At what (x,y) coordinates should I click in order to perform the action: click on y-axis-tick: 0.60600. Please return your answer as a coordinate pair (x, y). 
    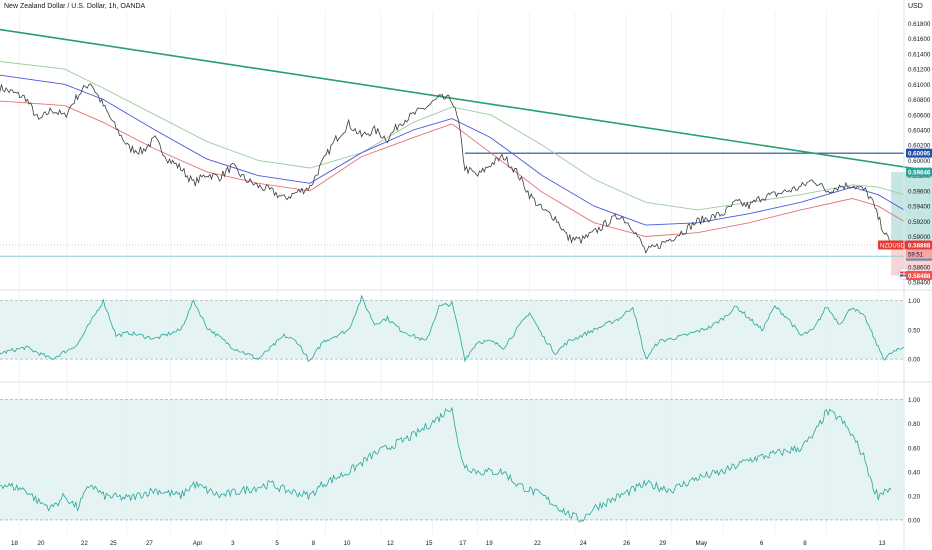
    Looking at the image, I should click on (919, 115).